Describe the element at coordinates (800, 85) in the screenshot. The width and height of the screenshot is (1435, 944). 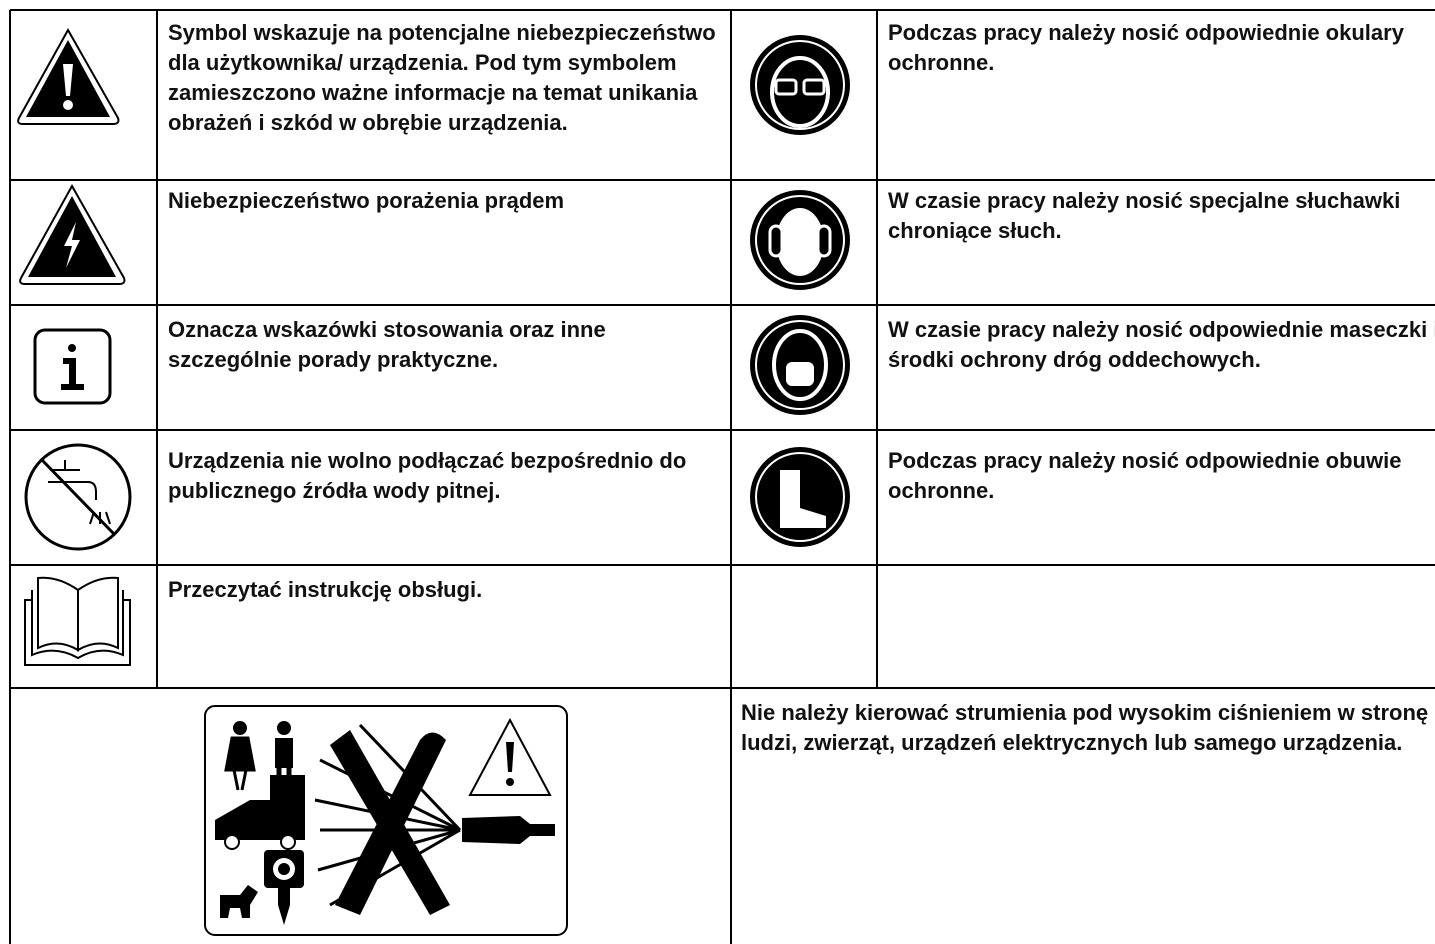
I see `goggles-icon` at that location.